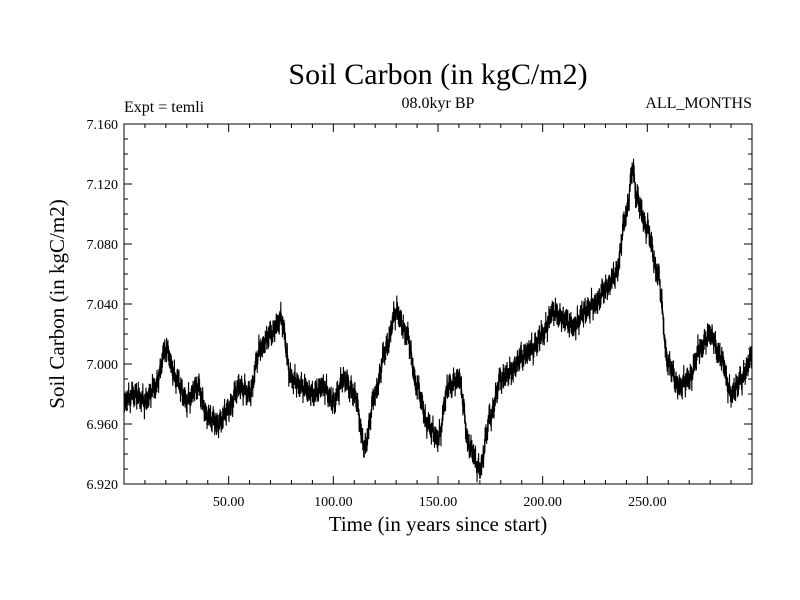 Image resolution: width=800 pixels, height=600 pixels. Describe the element at coordinates (333, 502) in the screenshot. I see `x-tick-label: 100.00` at that location.